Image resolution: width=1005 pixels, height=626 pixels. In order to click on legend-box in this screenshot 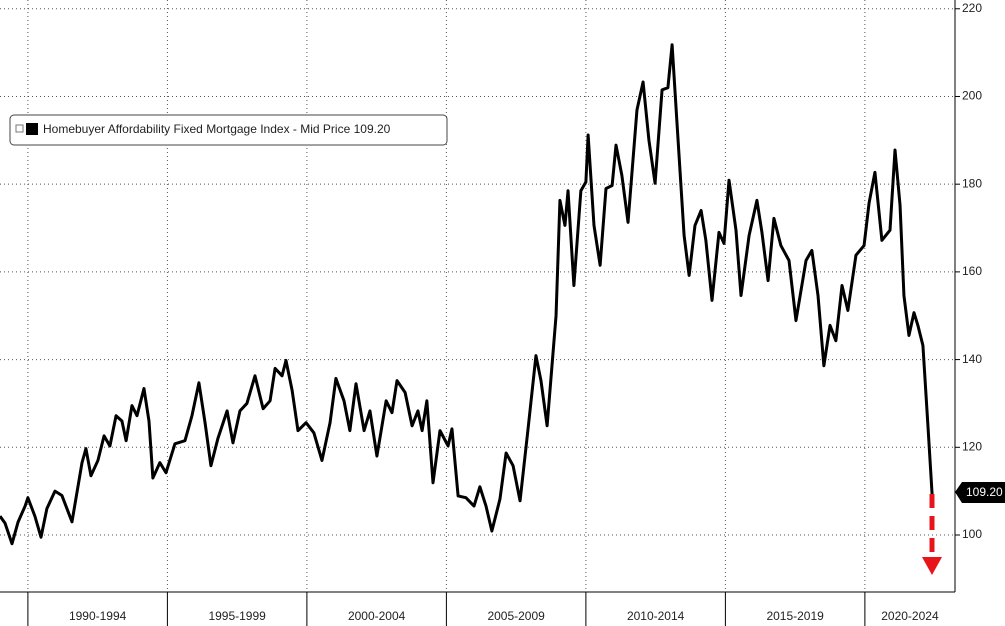, I will do `click(228, 130)`.